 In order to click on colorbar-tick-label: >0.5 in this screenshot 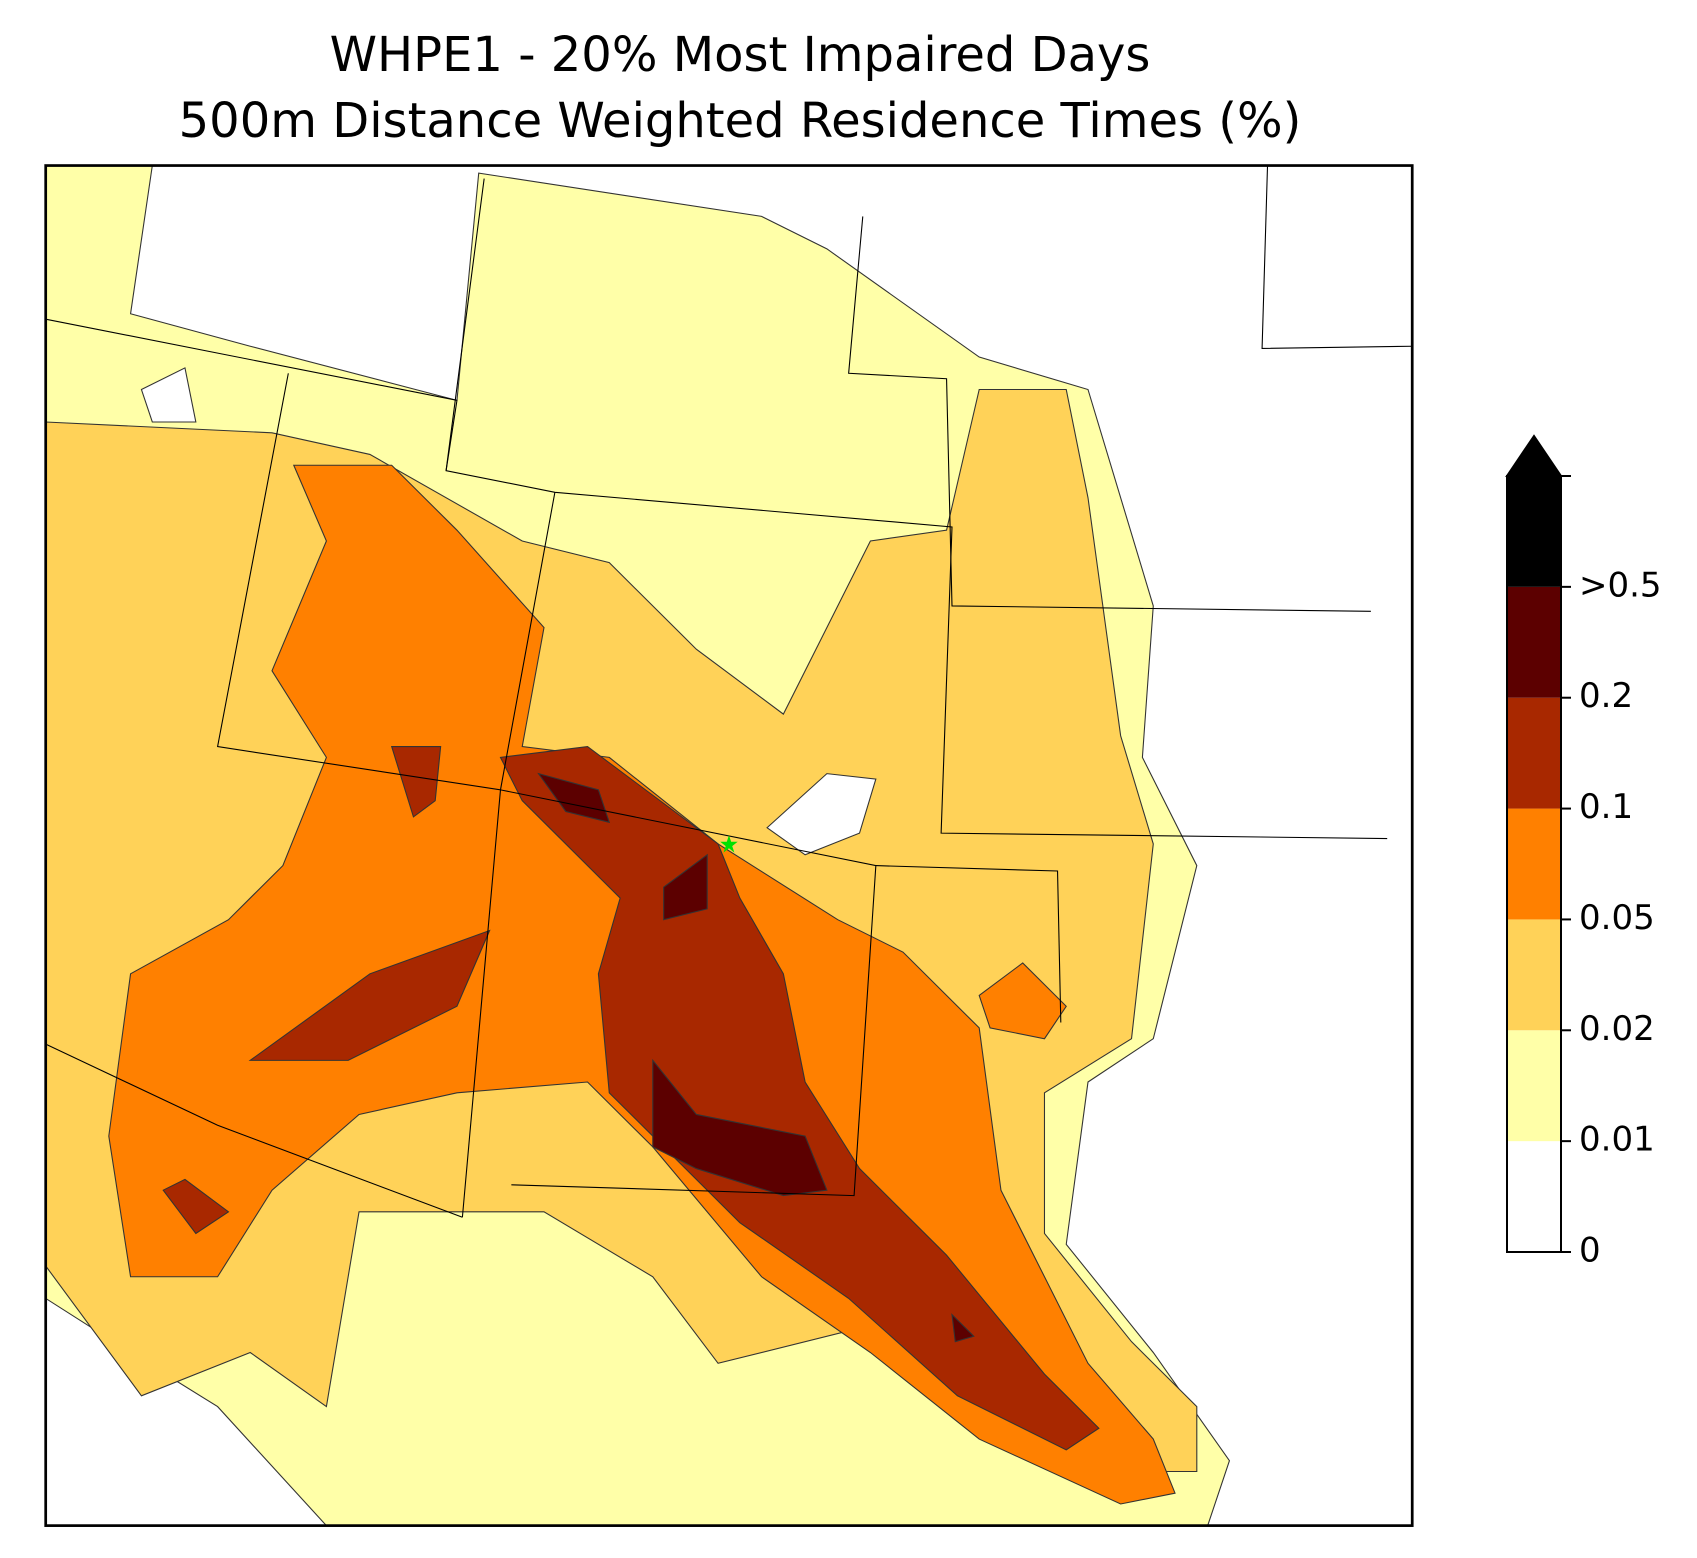, I will do `click(1620, 585)`.